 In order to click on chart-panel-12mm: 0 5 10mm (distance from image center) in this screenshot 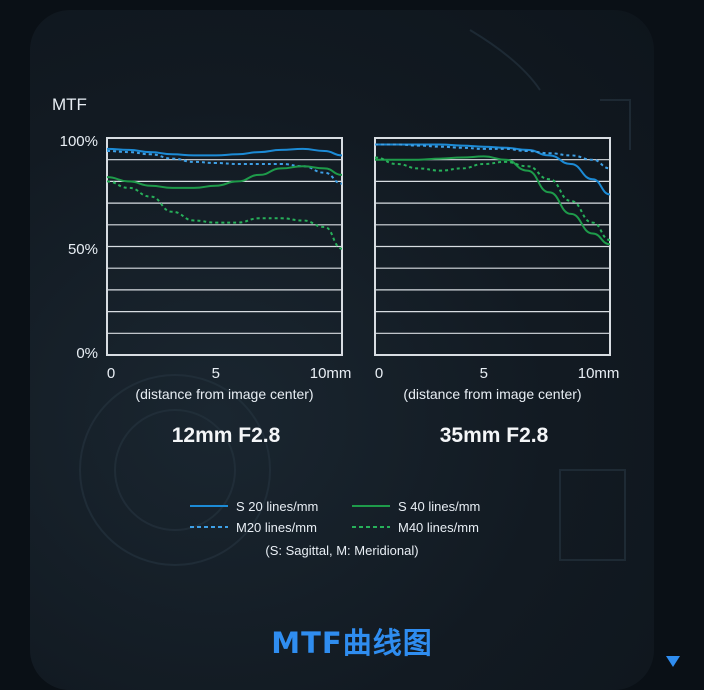, I will do `click(229, 269)`.